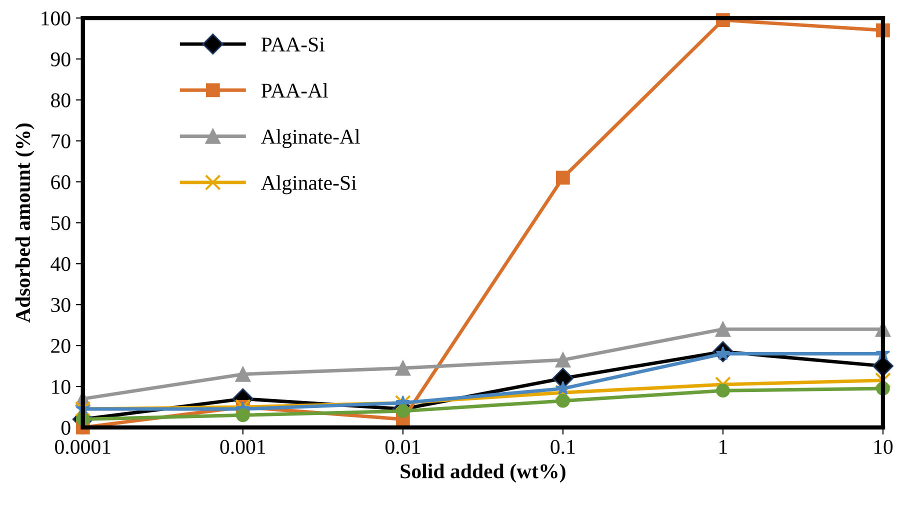 The height and width of the screenshot is (515, 901). I want to click on y-tick-label: 80, so click(60, 100).